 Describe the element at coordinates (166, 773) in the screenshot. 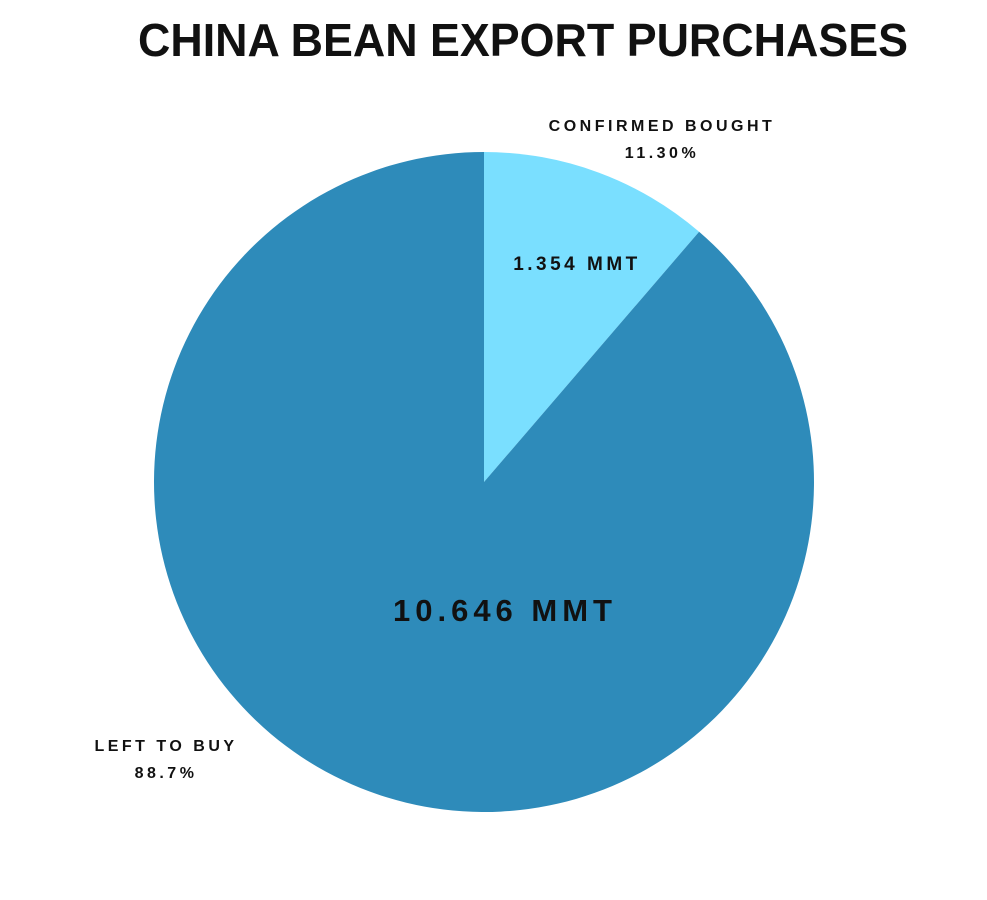

I see `slice-percent-label: 88.7%` at that location.